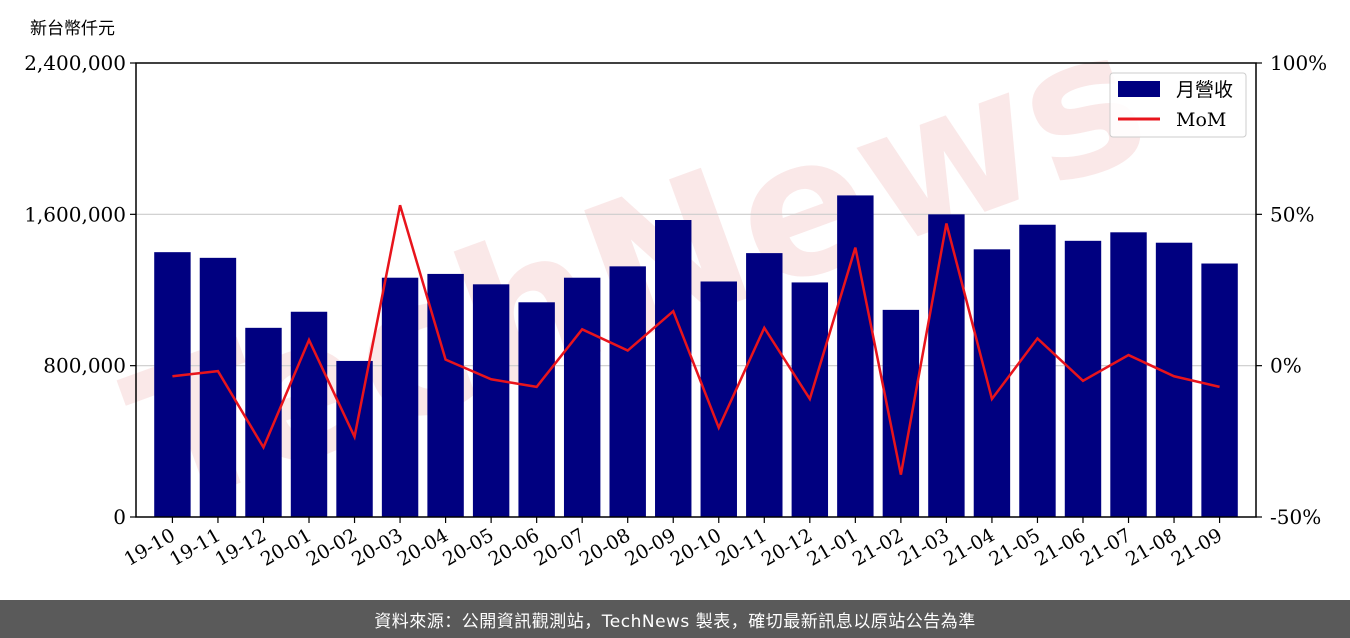  What do you see at coordinates (878, 547) in the screenshot?
I see `x-tick-label: 21-02` at bounding box center [878, 547].